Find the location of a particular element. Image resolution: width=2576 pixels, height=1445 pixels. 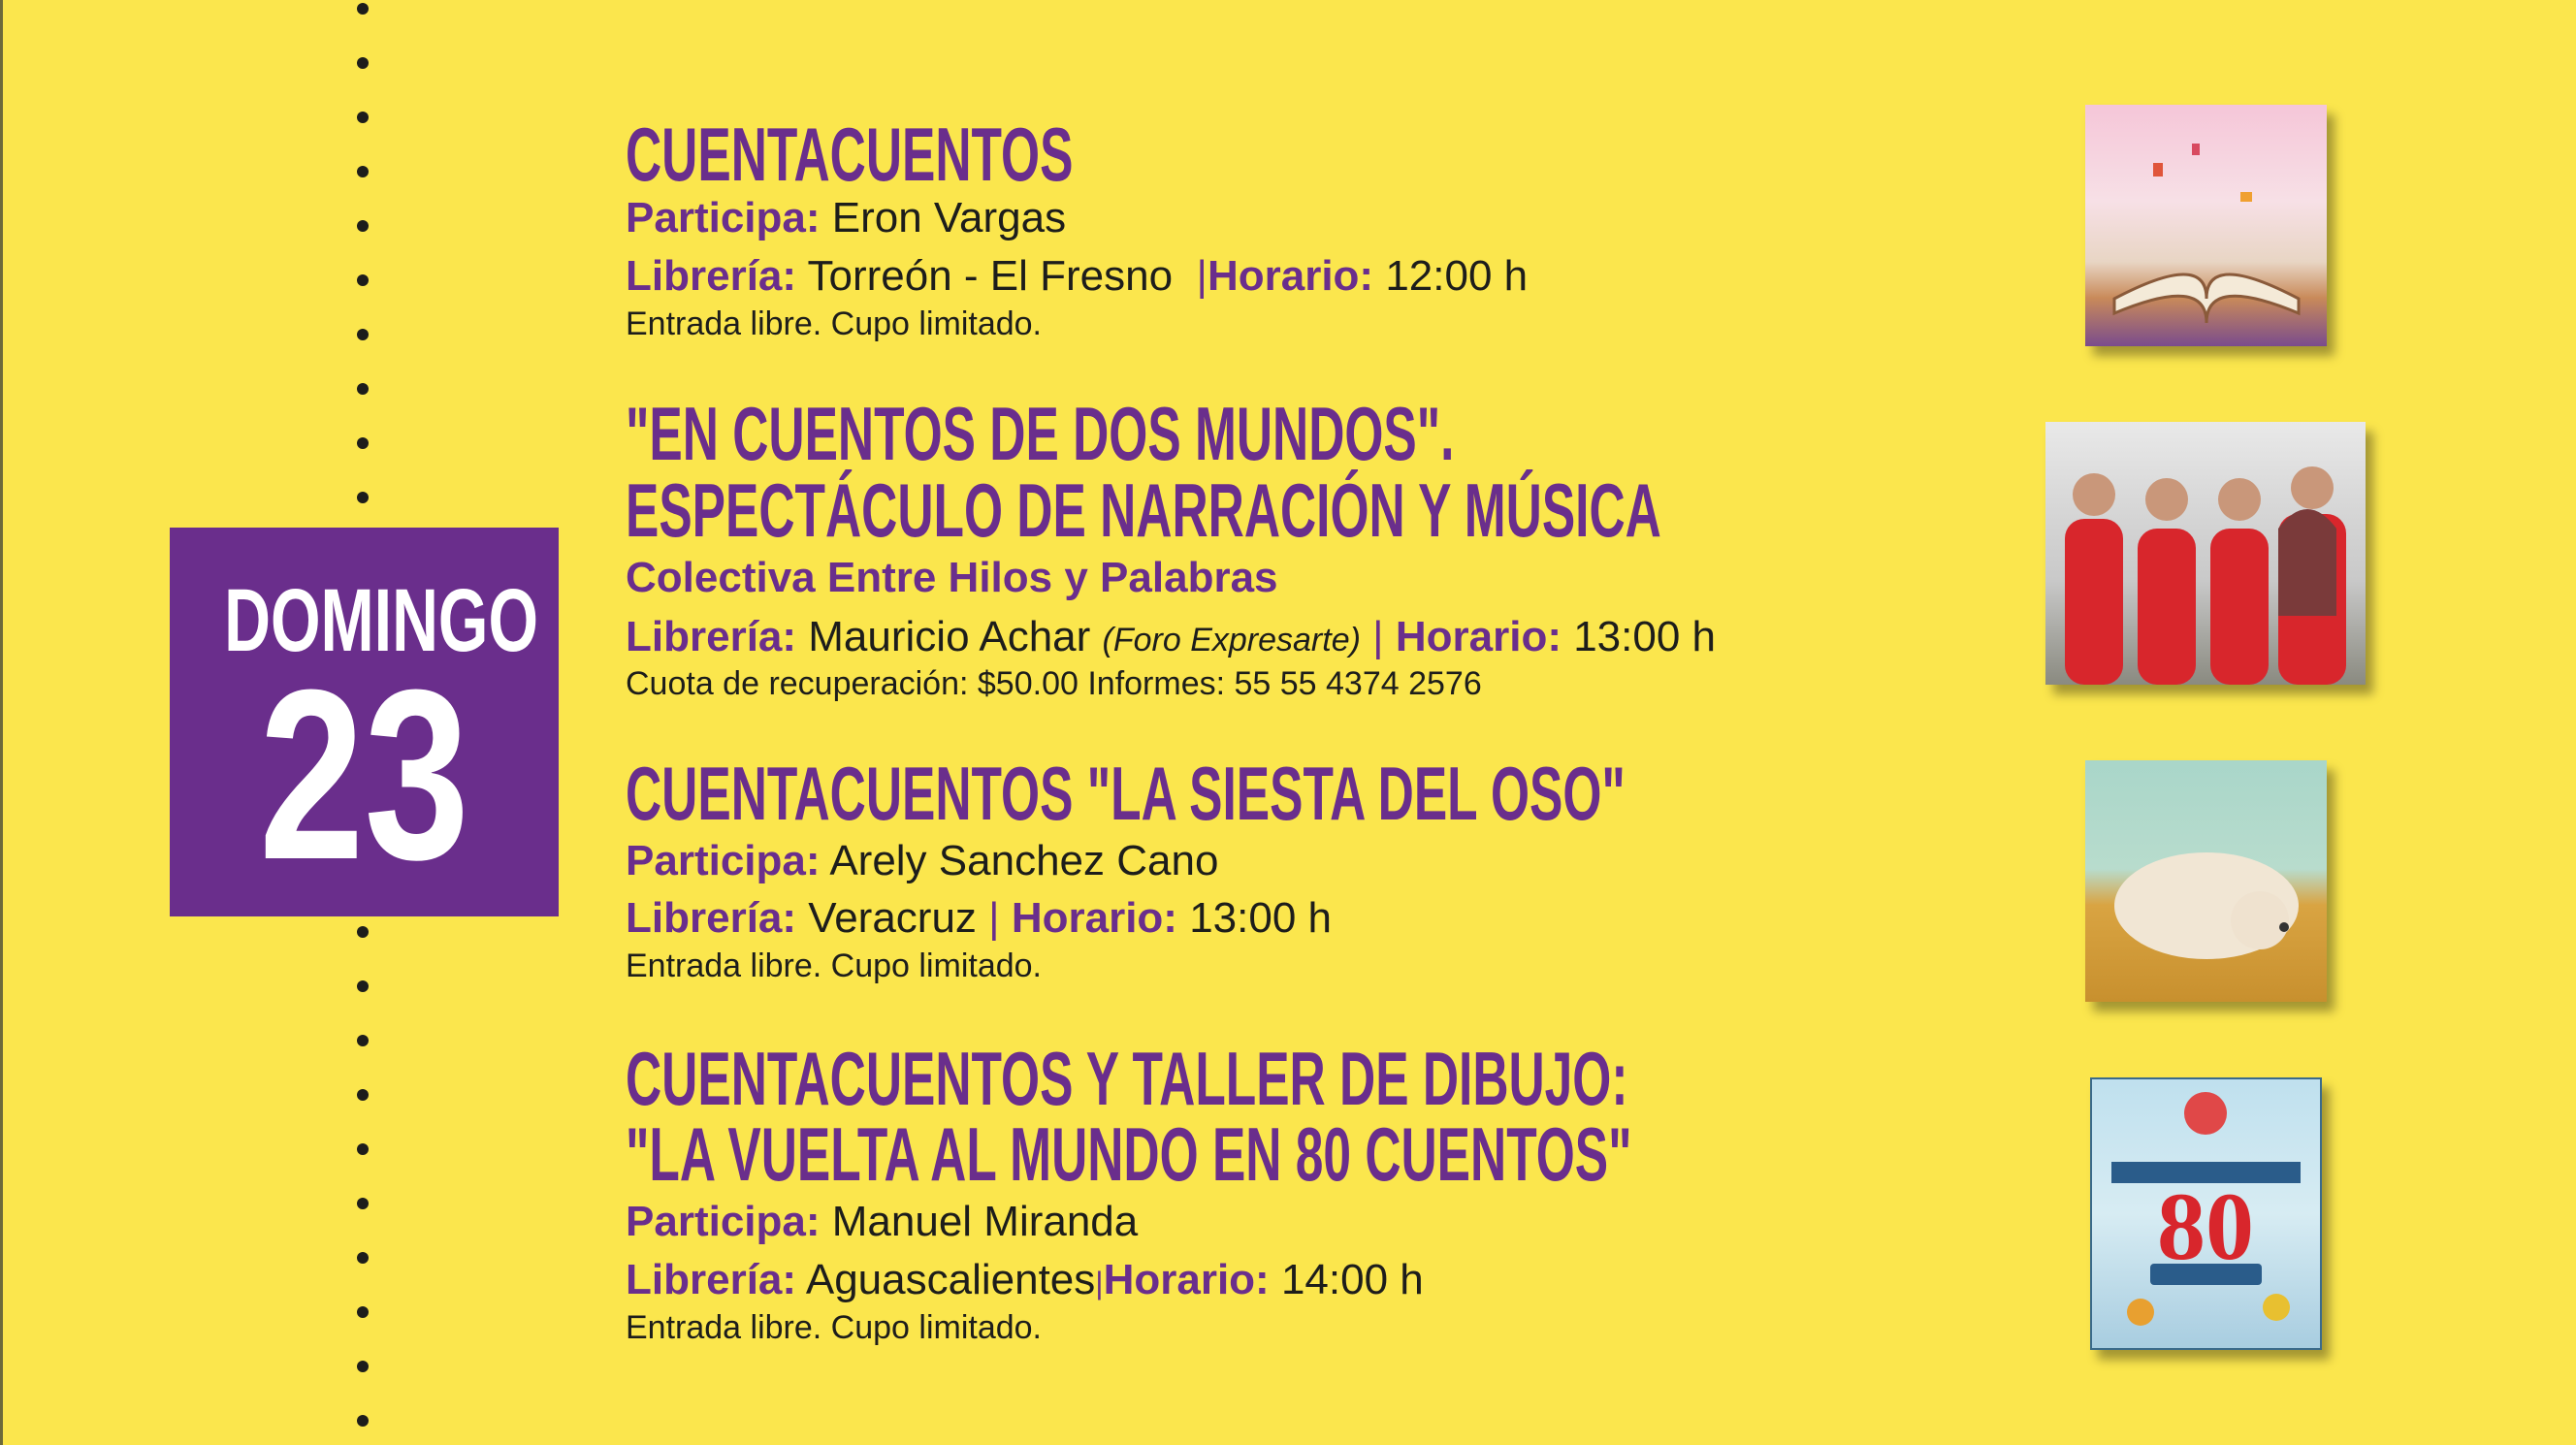

event-participant: Participa: Arely Sanchez Cano is located at coordinates (922, 861).